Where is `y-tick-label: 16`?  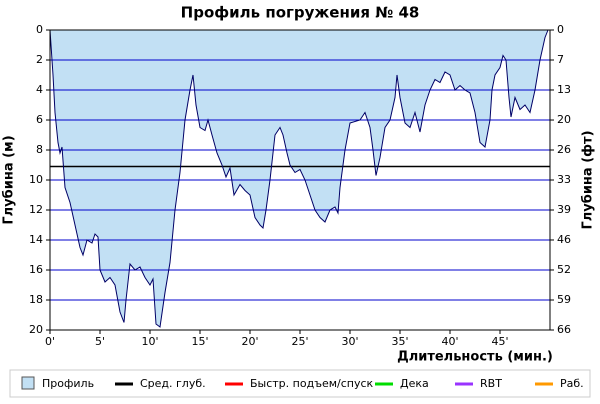 y-tick-label: 16 is located at coordinates (36, 269).